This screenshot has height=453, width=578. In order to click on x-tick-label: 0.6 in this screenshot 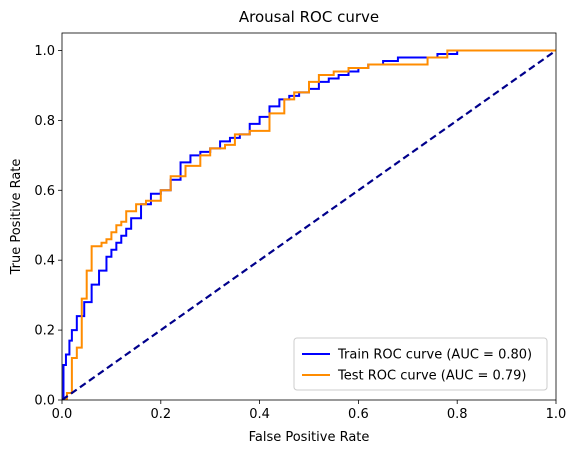, I will do `click(358, 414)`.